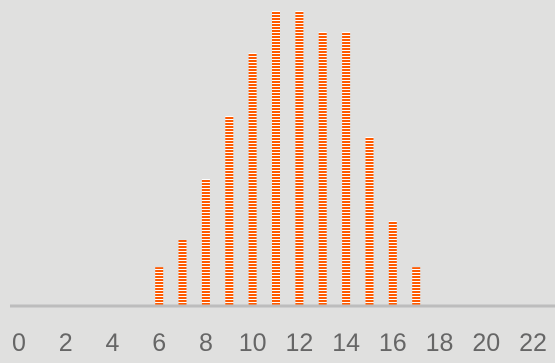 This screenshot has width=555, height=363. Describe the element at coordinates (393, 343) in the screenshot. I see `x-tick-label-16: 16` at that location.